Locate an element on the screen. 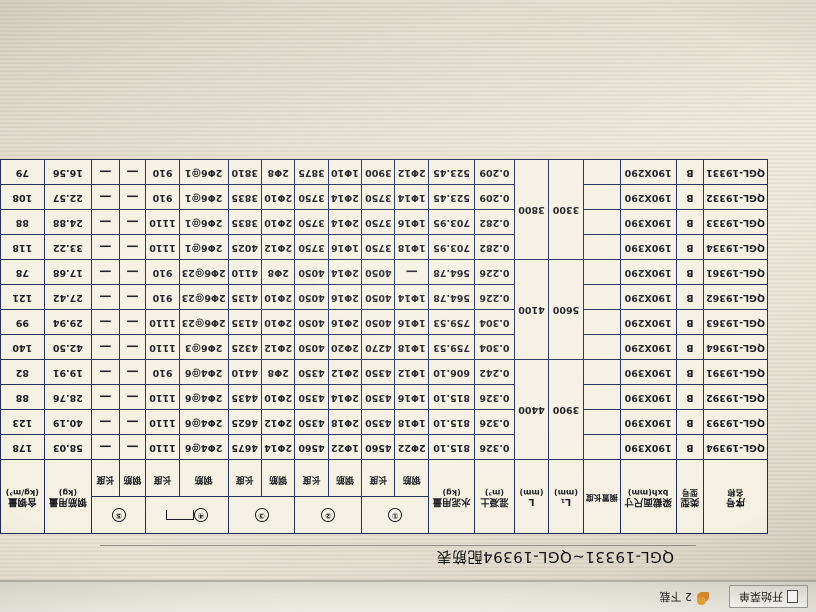  header-concrete: 混凝土 (m³) is located at coordinates (494, 496).